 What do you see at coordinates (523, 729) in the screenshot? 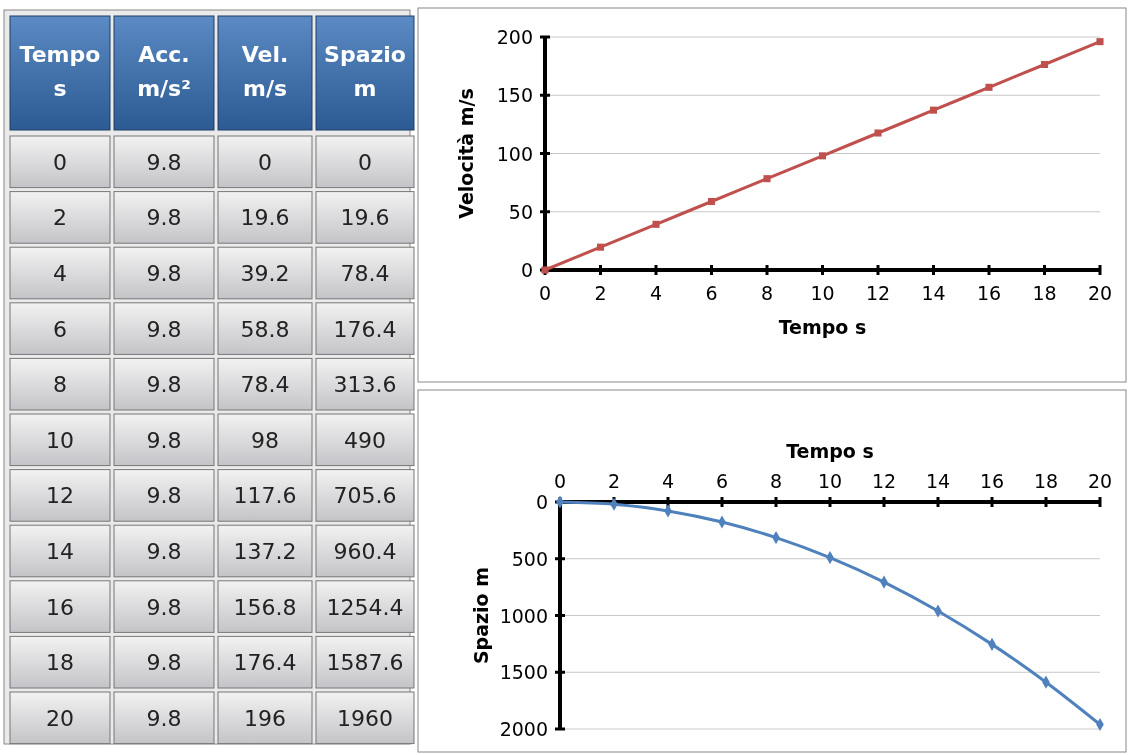
I see `y-tick-label: 2000` at bounding box center [523, 729].